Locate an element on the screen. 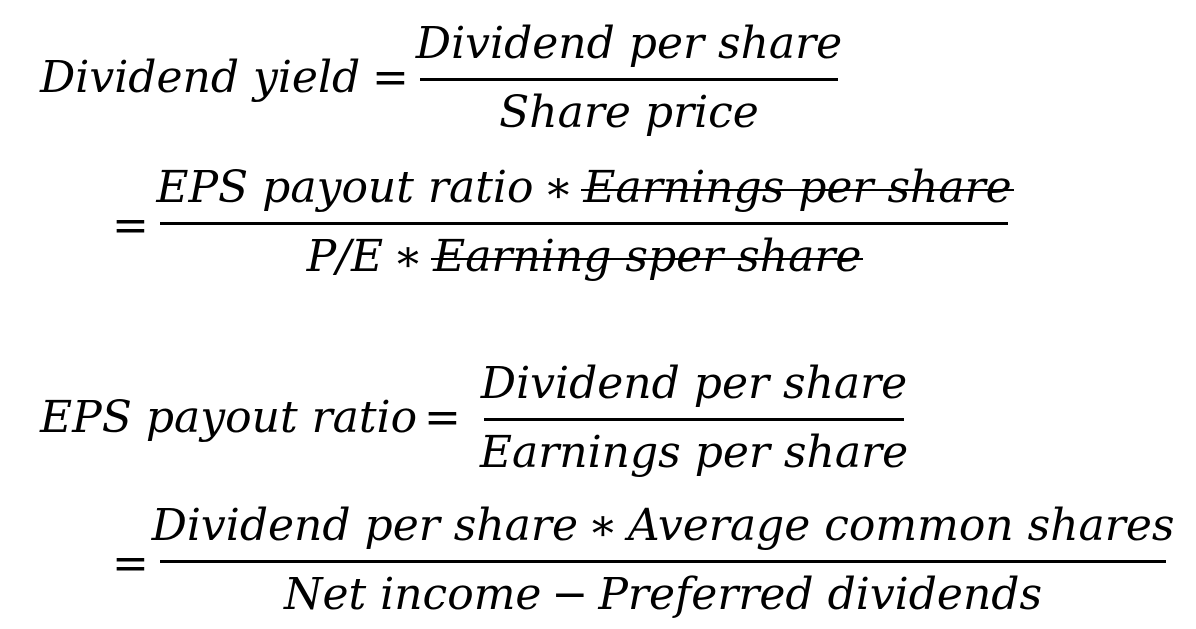 The height and width of the screenshot is (629, 1196). fraction-dps-over-eps: Dividend per share Earnings per share is located at coordinates (694, 416).